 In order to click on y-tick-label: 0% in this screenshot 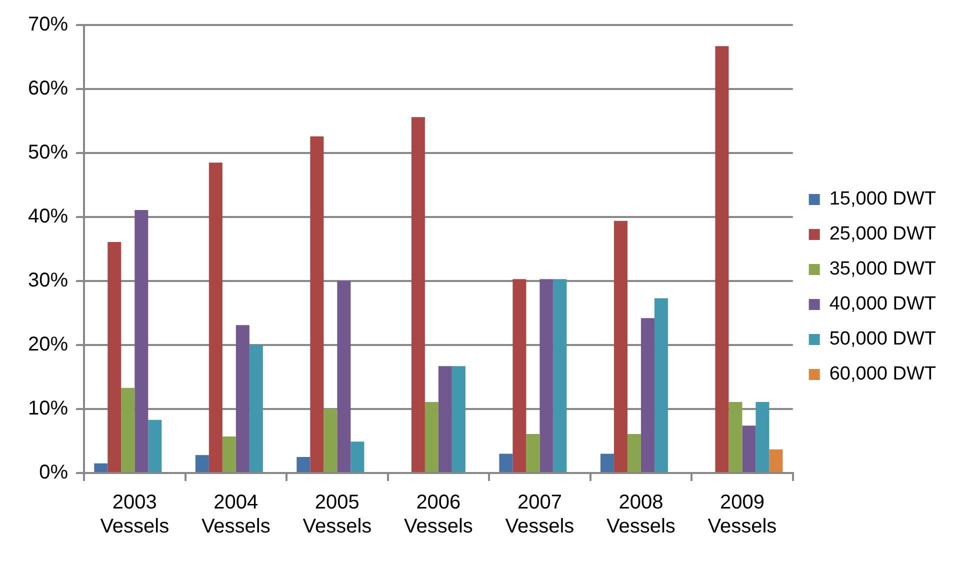, I will do `click(53, 473)`.